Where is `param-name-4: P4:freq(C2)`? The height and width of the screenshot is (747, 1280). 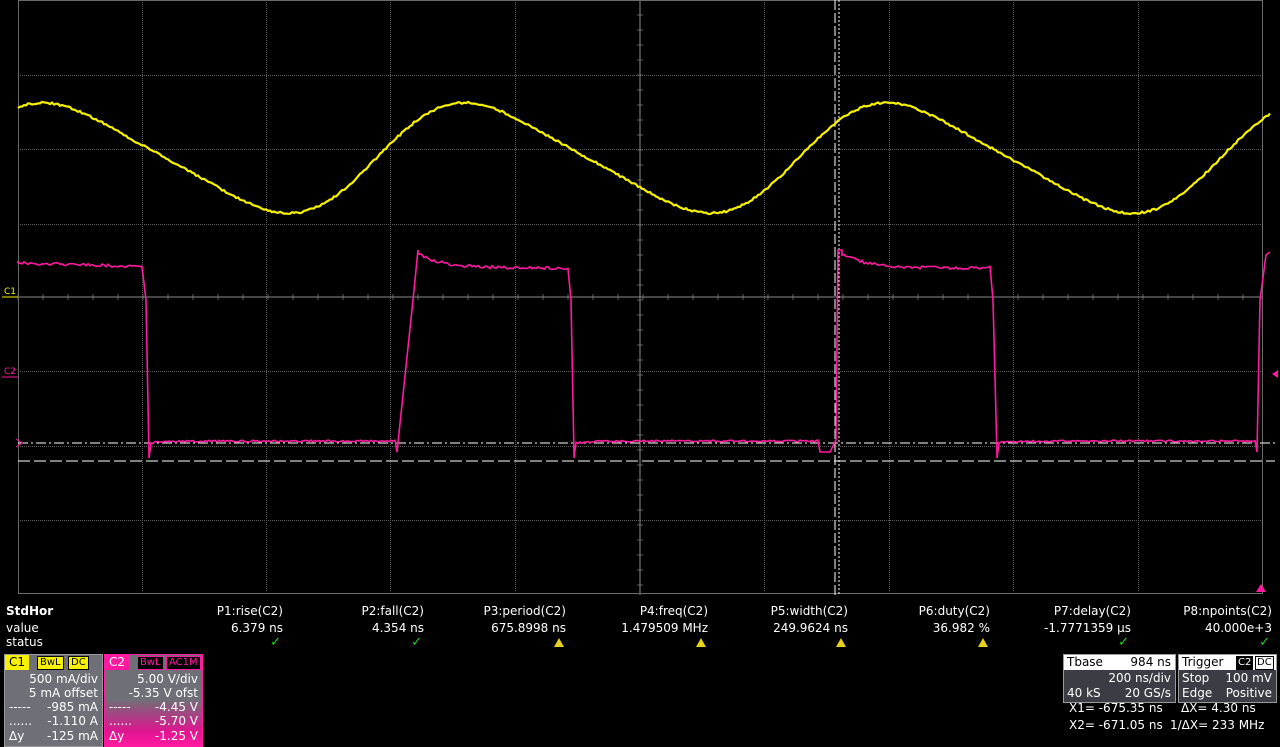 param-name-4: P4:freq(C2) is located at coordinates (674, 611).